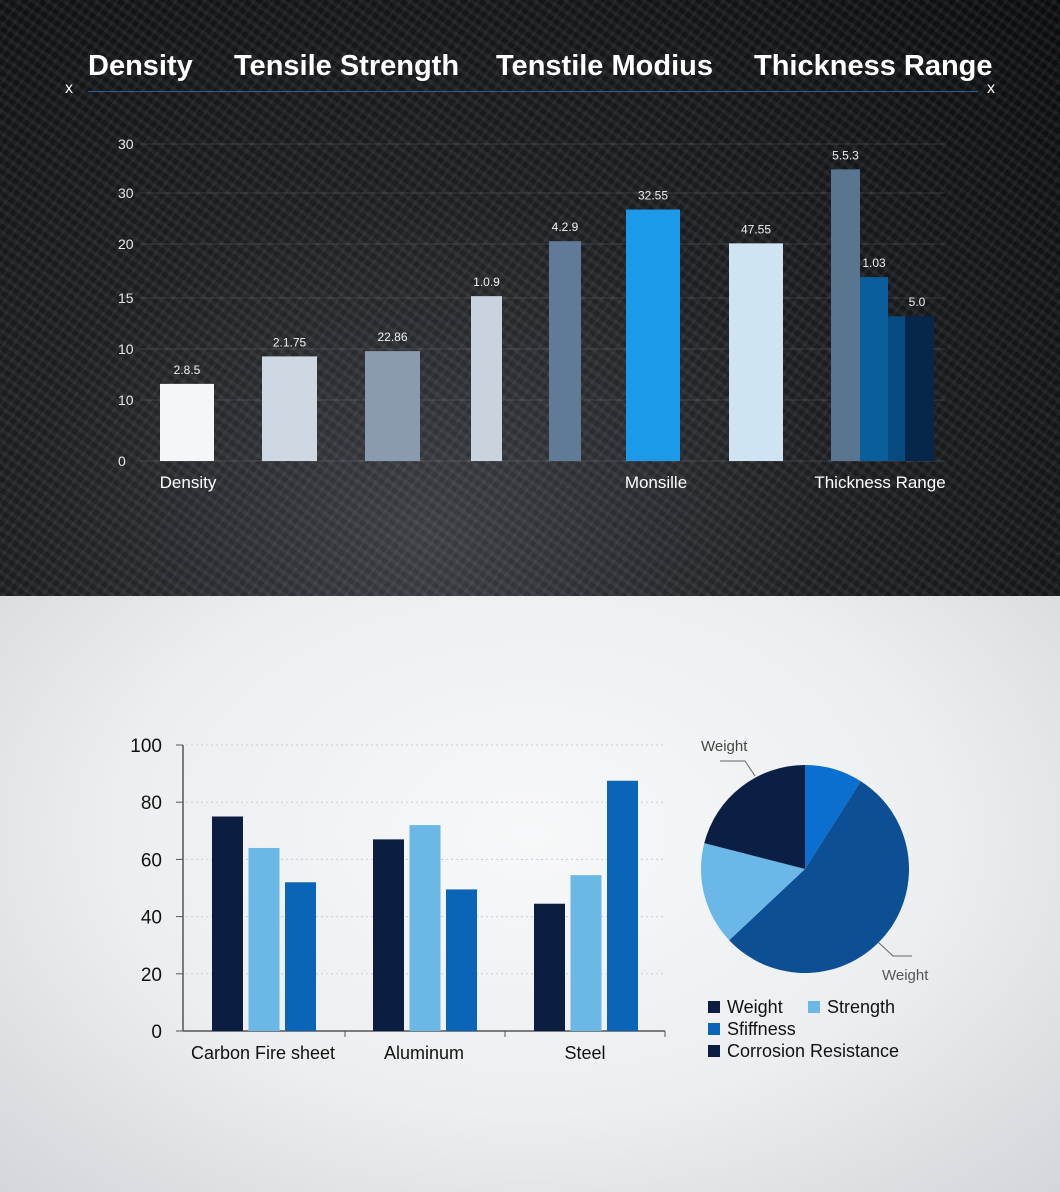 This screenshot has height=1192, width=1060. I want to click on data-label: 2.8.5, so click(187, 370).